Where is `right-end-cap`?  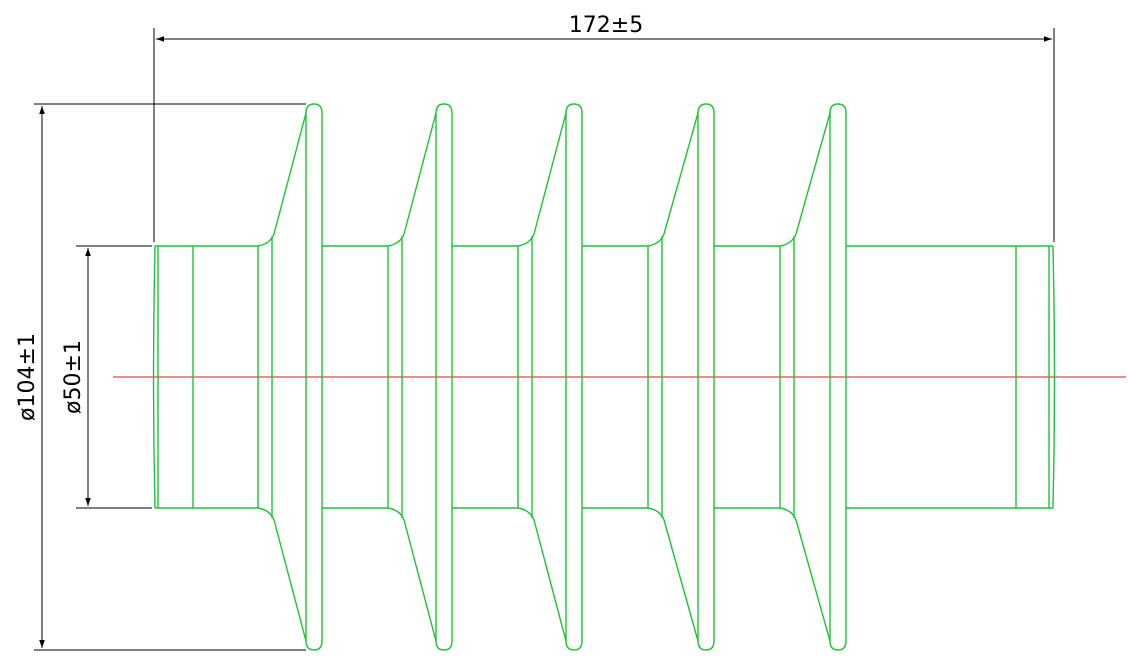
right-end-cap is located at coordinates (1054, 377).